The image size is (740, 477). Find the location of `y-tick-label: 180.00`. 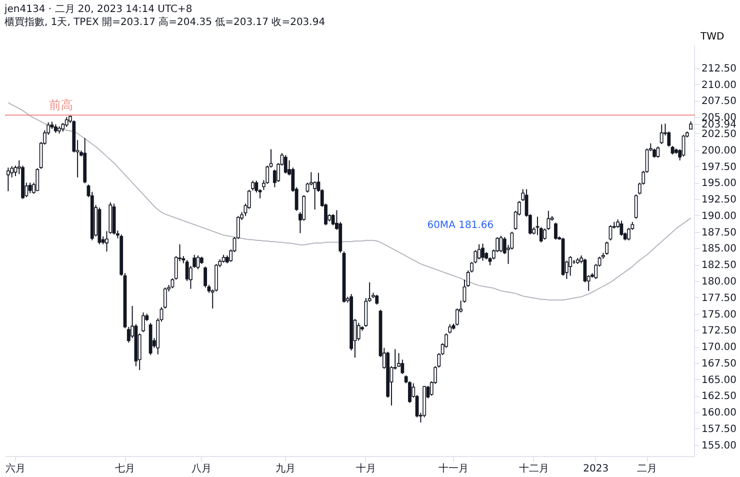

y-tick-label: 180.00 is located at coordinates (719, 282).